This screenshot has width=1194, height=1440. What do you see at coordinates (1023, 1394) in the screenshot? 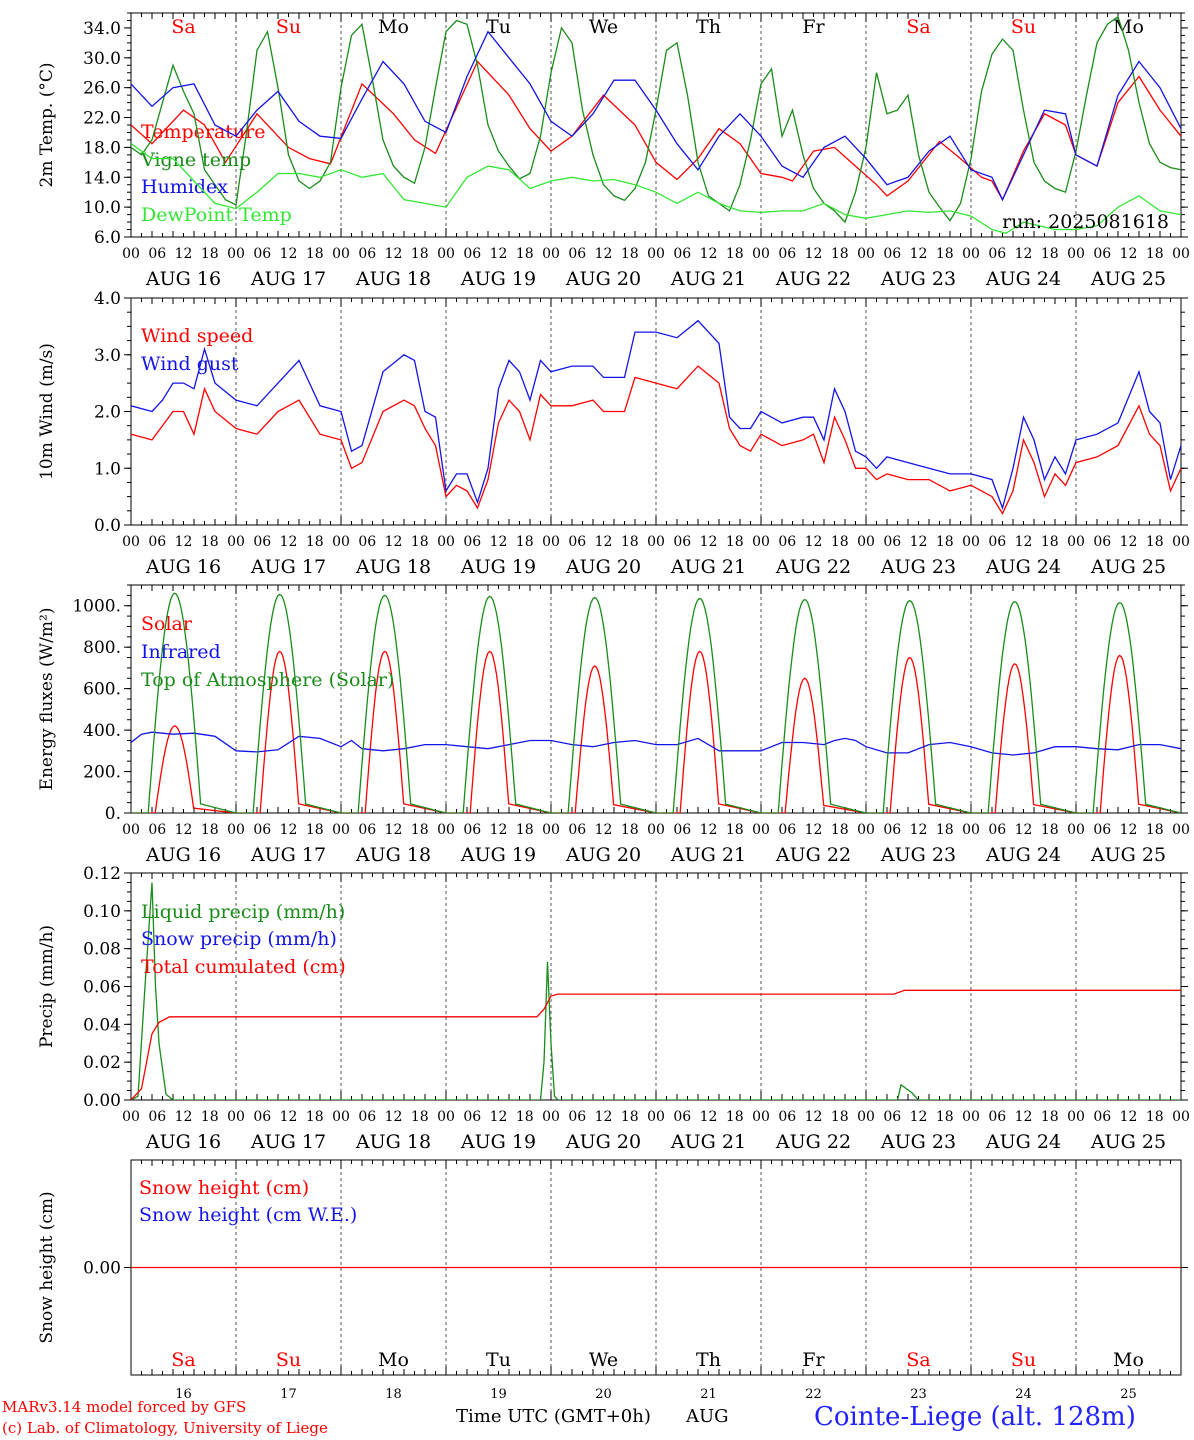
I see `x-day-number: 24` at bounding box center [1023, 1394].